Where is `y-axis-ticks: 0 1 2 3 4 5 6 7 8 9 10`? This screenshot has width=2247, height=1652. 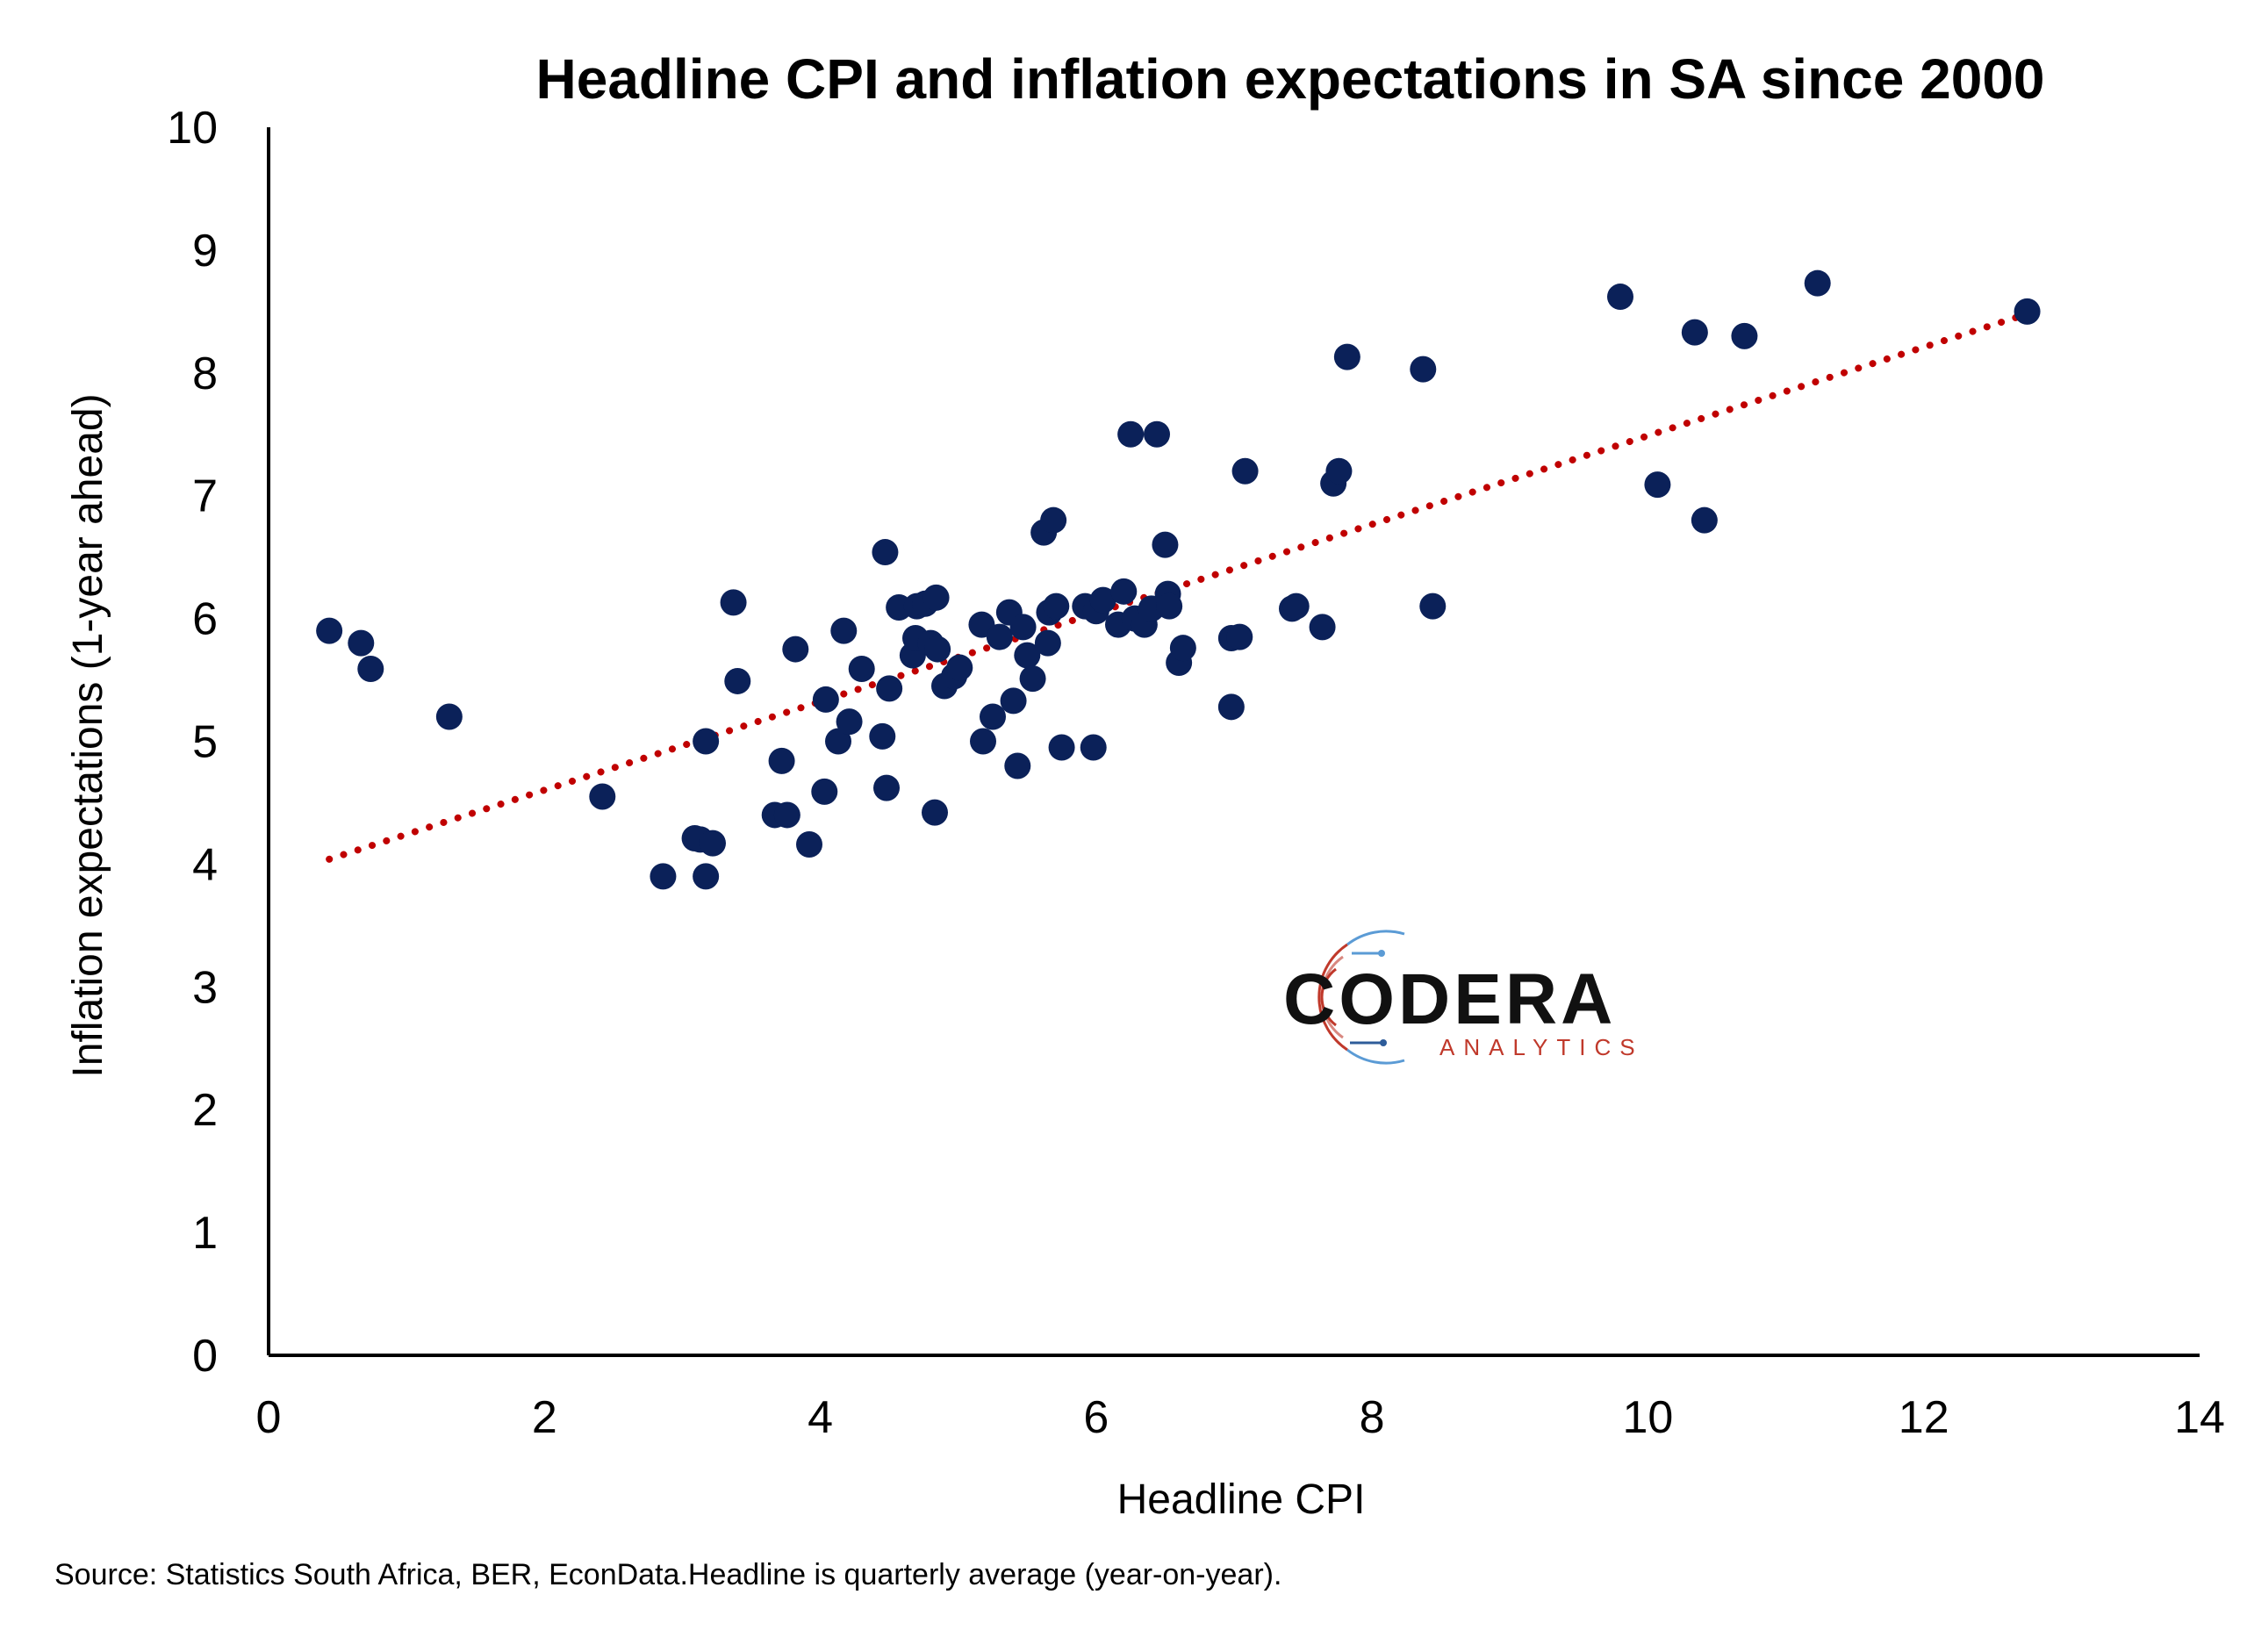
y-axis-ticks: 0 1 2 3 4 5 6 7 8 9 10 is located at coordinates (192, 742).